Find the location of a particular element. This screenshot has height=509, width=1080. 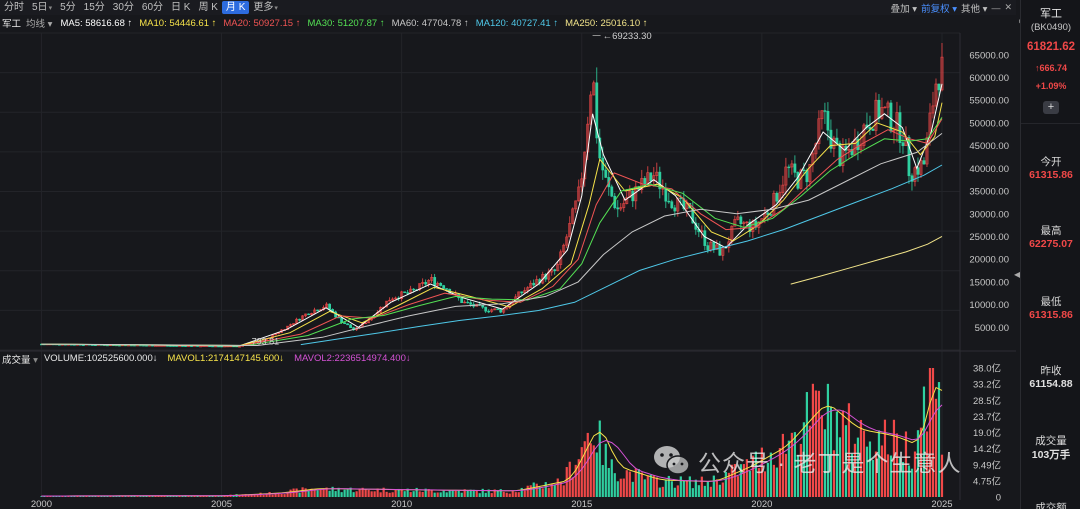

tab-intraday: 分时 is located at coordinates (14, 7).